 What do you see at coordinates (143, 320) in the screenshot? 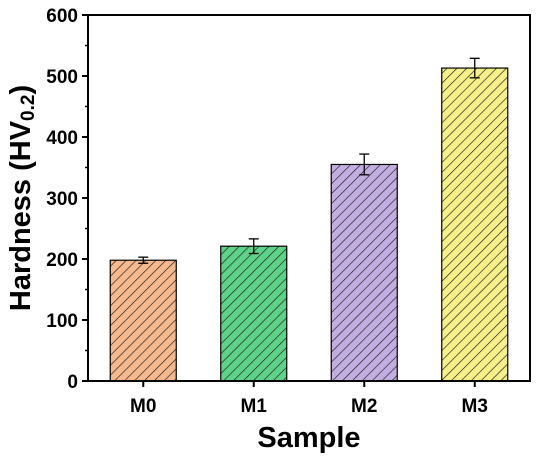
I see `bar-M0` at bounding box center [143, 320].